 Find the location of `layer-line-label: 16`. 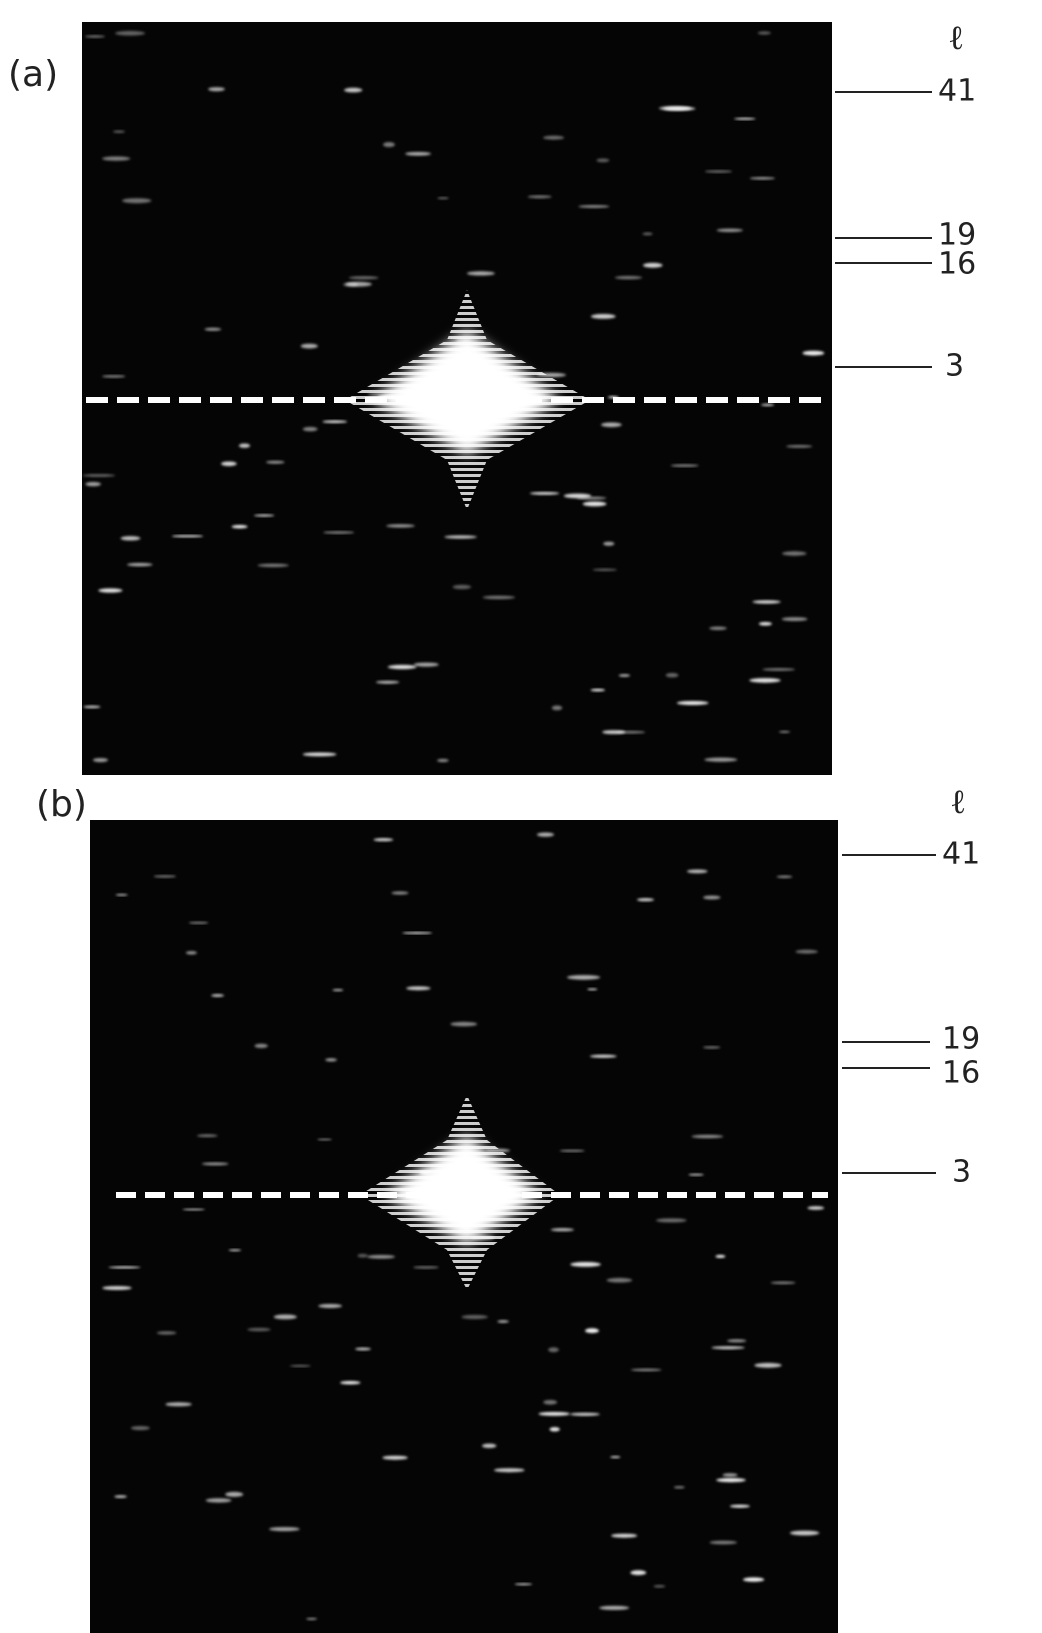

layer-line-label: 16 is located at coordinates (961, 1073).